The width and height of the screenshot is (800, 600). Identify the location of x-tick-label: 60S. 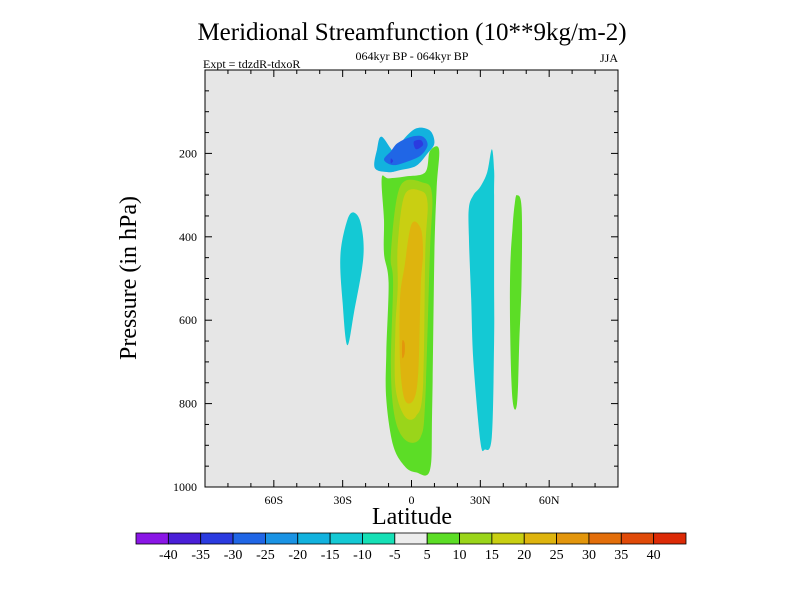
(273, 500).